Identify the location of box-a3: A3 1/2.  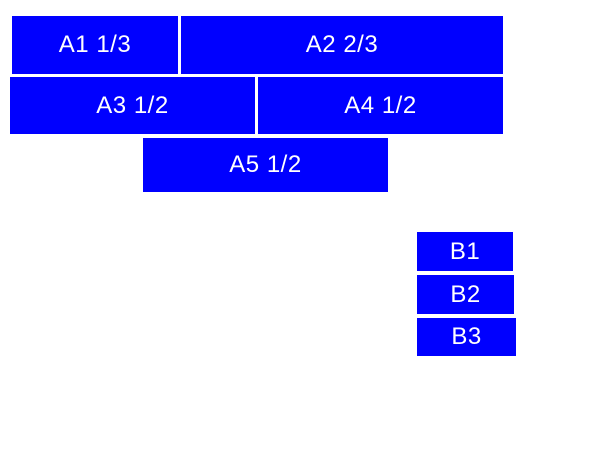
(132, 105).